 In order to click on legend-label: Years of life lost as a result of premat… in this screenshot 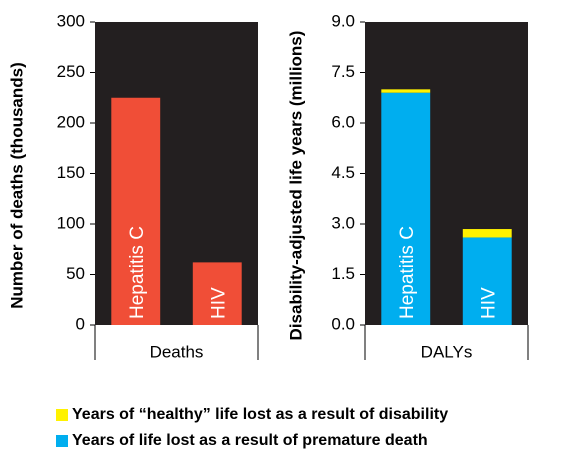, I will do `click(250, 440)`.